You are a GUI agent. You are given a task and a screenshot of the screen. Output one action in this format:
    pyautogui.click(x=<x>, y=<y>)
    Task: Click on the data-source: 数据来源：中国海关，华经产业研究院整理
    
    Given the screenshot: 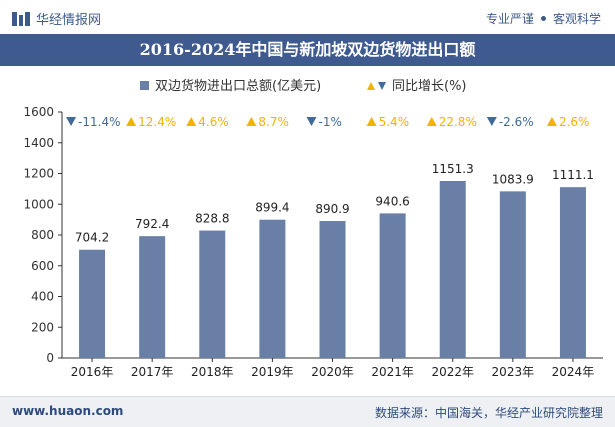 What is the action you would take?
    pyautogui.click(x=488, y=413)
    